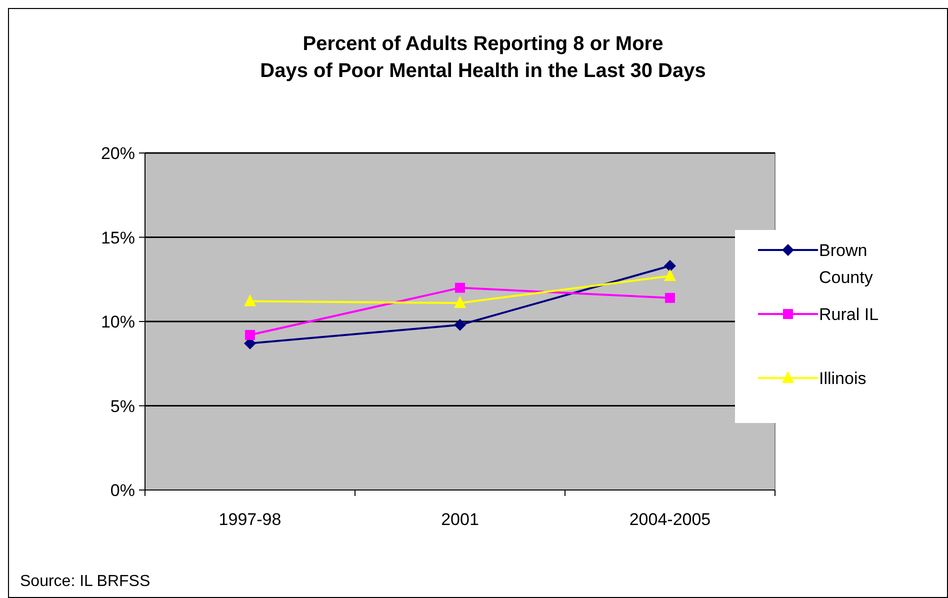 The image size is (948, 598). I want to click on y-tick-label: 20%, so click(117, 153).